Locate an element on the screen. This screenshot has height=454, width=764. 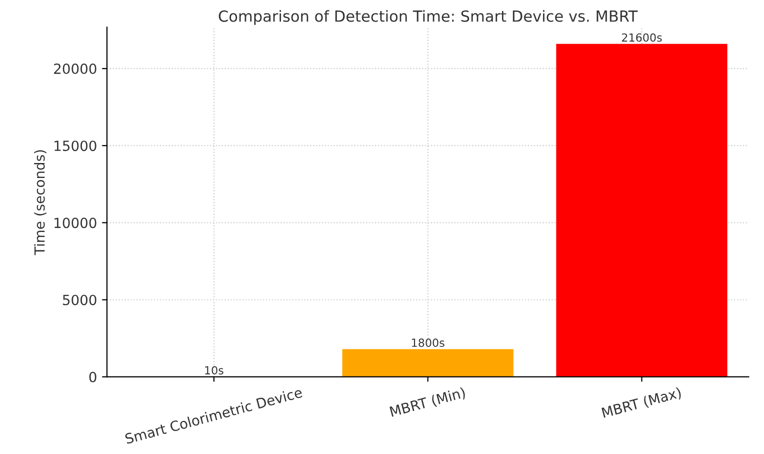
y-tick-label: 5000 is located at coordinates (79, 300).